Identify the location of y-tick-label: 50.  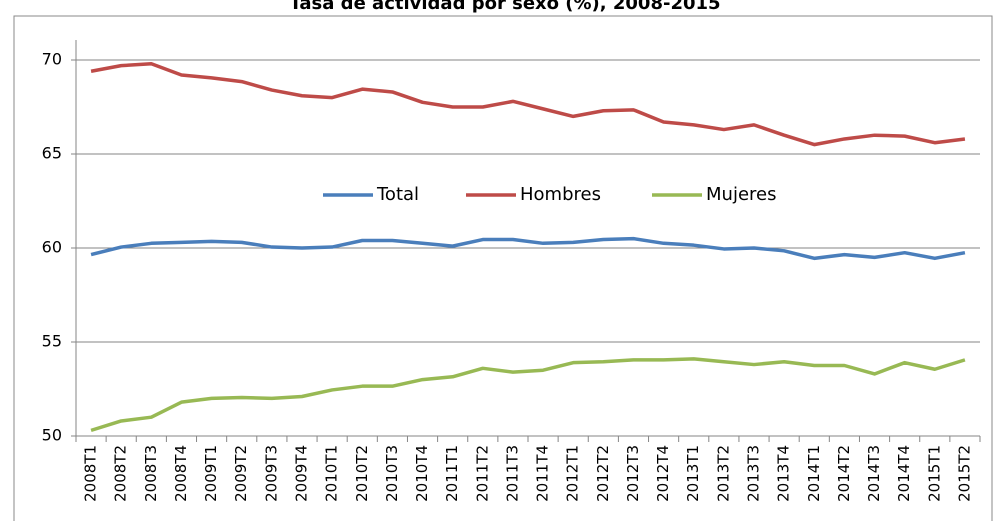
(52, 435).